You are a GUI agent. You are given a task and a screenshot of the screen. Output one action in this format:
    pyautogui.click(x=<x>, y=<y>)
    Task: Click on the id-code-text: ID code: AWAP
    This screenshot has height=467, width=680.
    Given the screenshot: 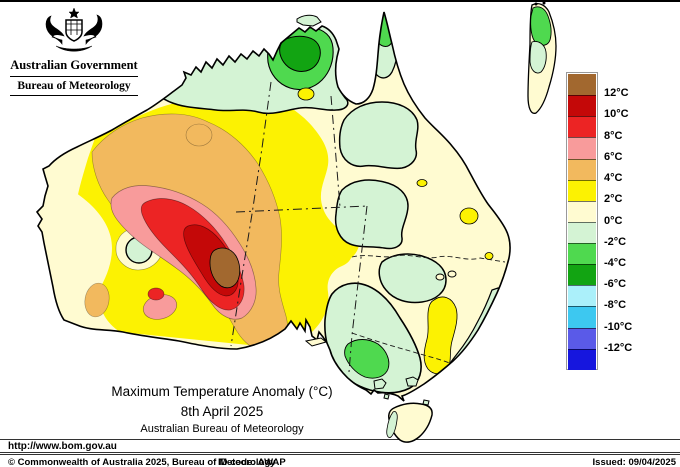 What is the action you would take?
    pyautogui.click(x=252, y=462)
    